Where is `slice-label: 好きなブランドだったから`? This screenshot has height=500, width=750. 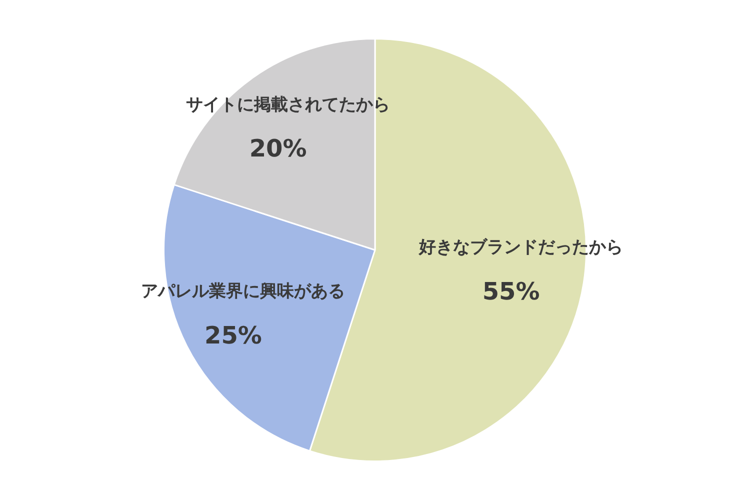
slice-label: 好きなブランドだったから is located at coordinates (521, 248).